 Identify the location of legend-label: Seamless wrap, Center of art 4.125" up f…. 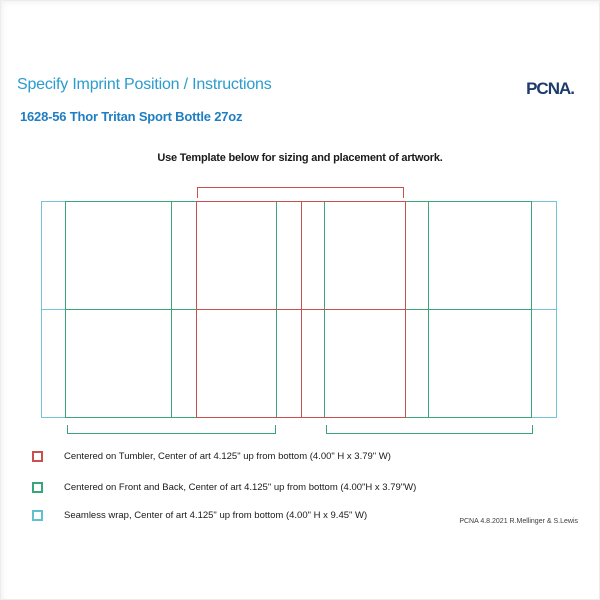
(216, 515).